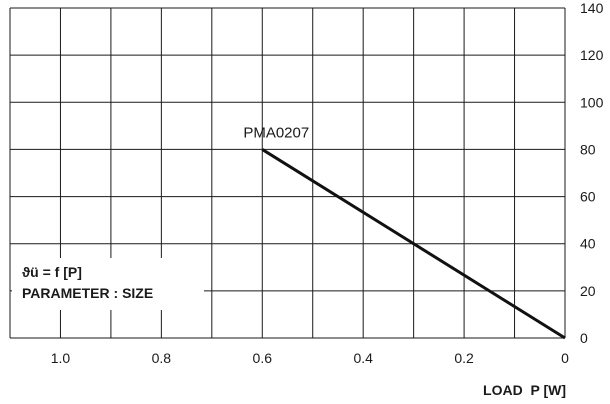 The width and height of the screenshot is (610, 404). What do you see at coordinates (565, 358) in the screenshot?
I see `x-tick-label: 0` at bounding box center [565, 358].